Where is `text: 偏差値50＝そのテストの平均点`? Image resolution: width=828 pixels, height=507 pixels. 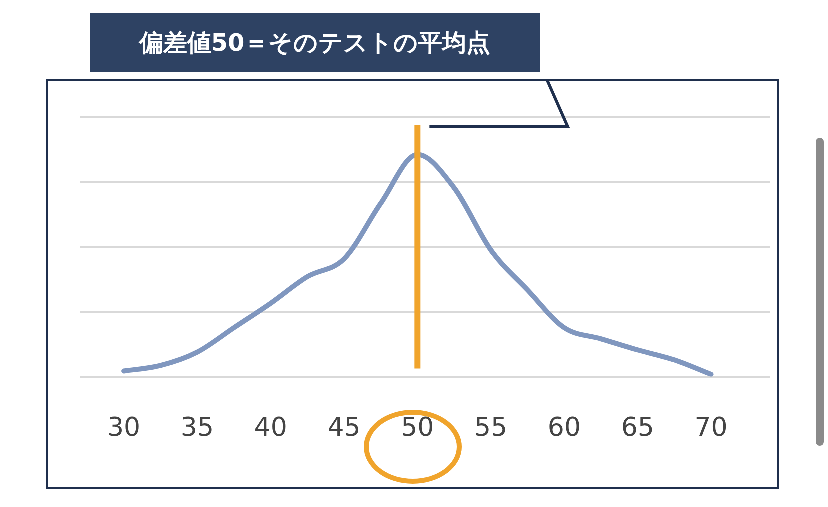
text: 偏差値50＝そのテストの平均点 is located at coordinates (315, 42).